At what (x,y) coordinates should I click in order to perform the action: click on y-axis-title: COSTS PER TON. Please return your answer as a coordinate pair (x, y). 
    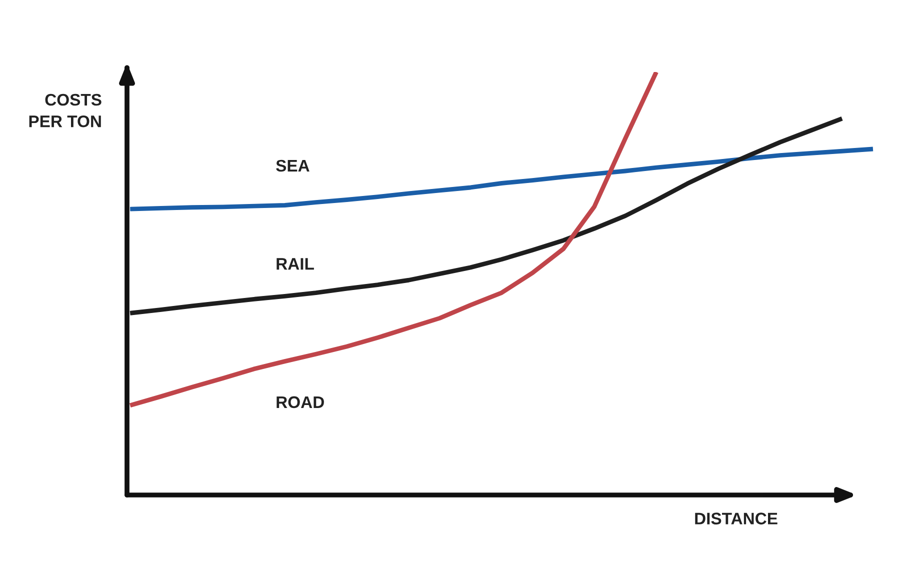
    Looking at the image, I should click on (65, 111).